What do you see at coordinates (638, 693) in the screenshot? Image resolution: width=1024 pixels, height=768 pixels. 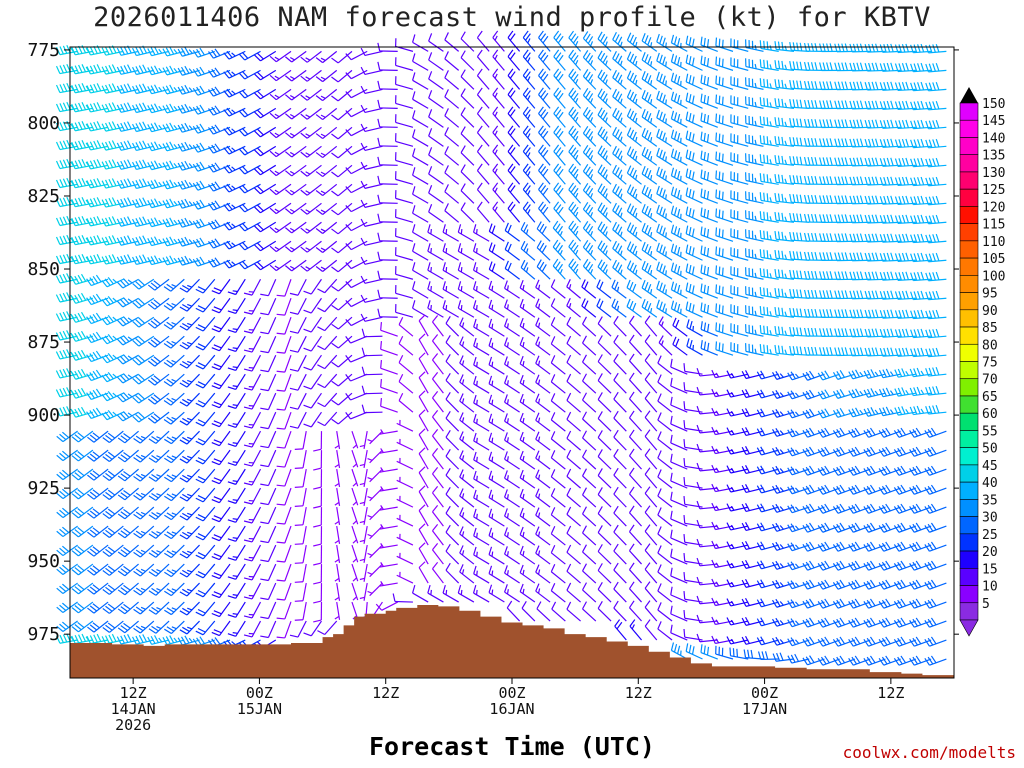 I see `x-tick-label: 12Z` at bounding box center [638, 693].